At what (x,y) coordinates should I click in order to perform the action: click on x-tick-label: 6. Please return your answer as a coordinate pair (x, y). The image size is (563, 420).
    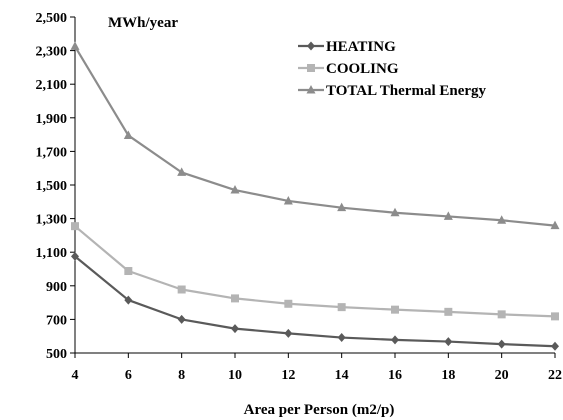
    Looking at the image, I should click on (128, 375).